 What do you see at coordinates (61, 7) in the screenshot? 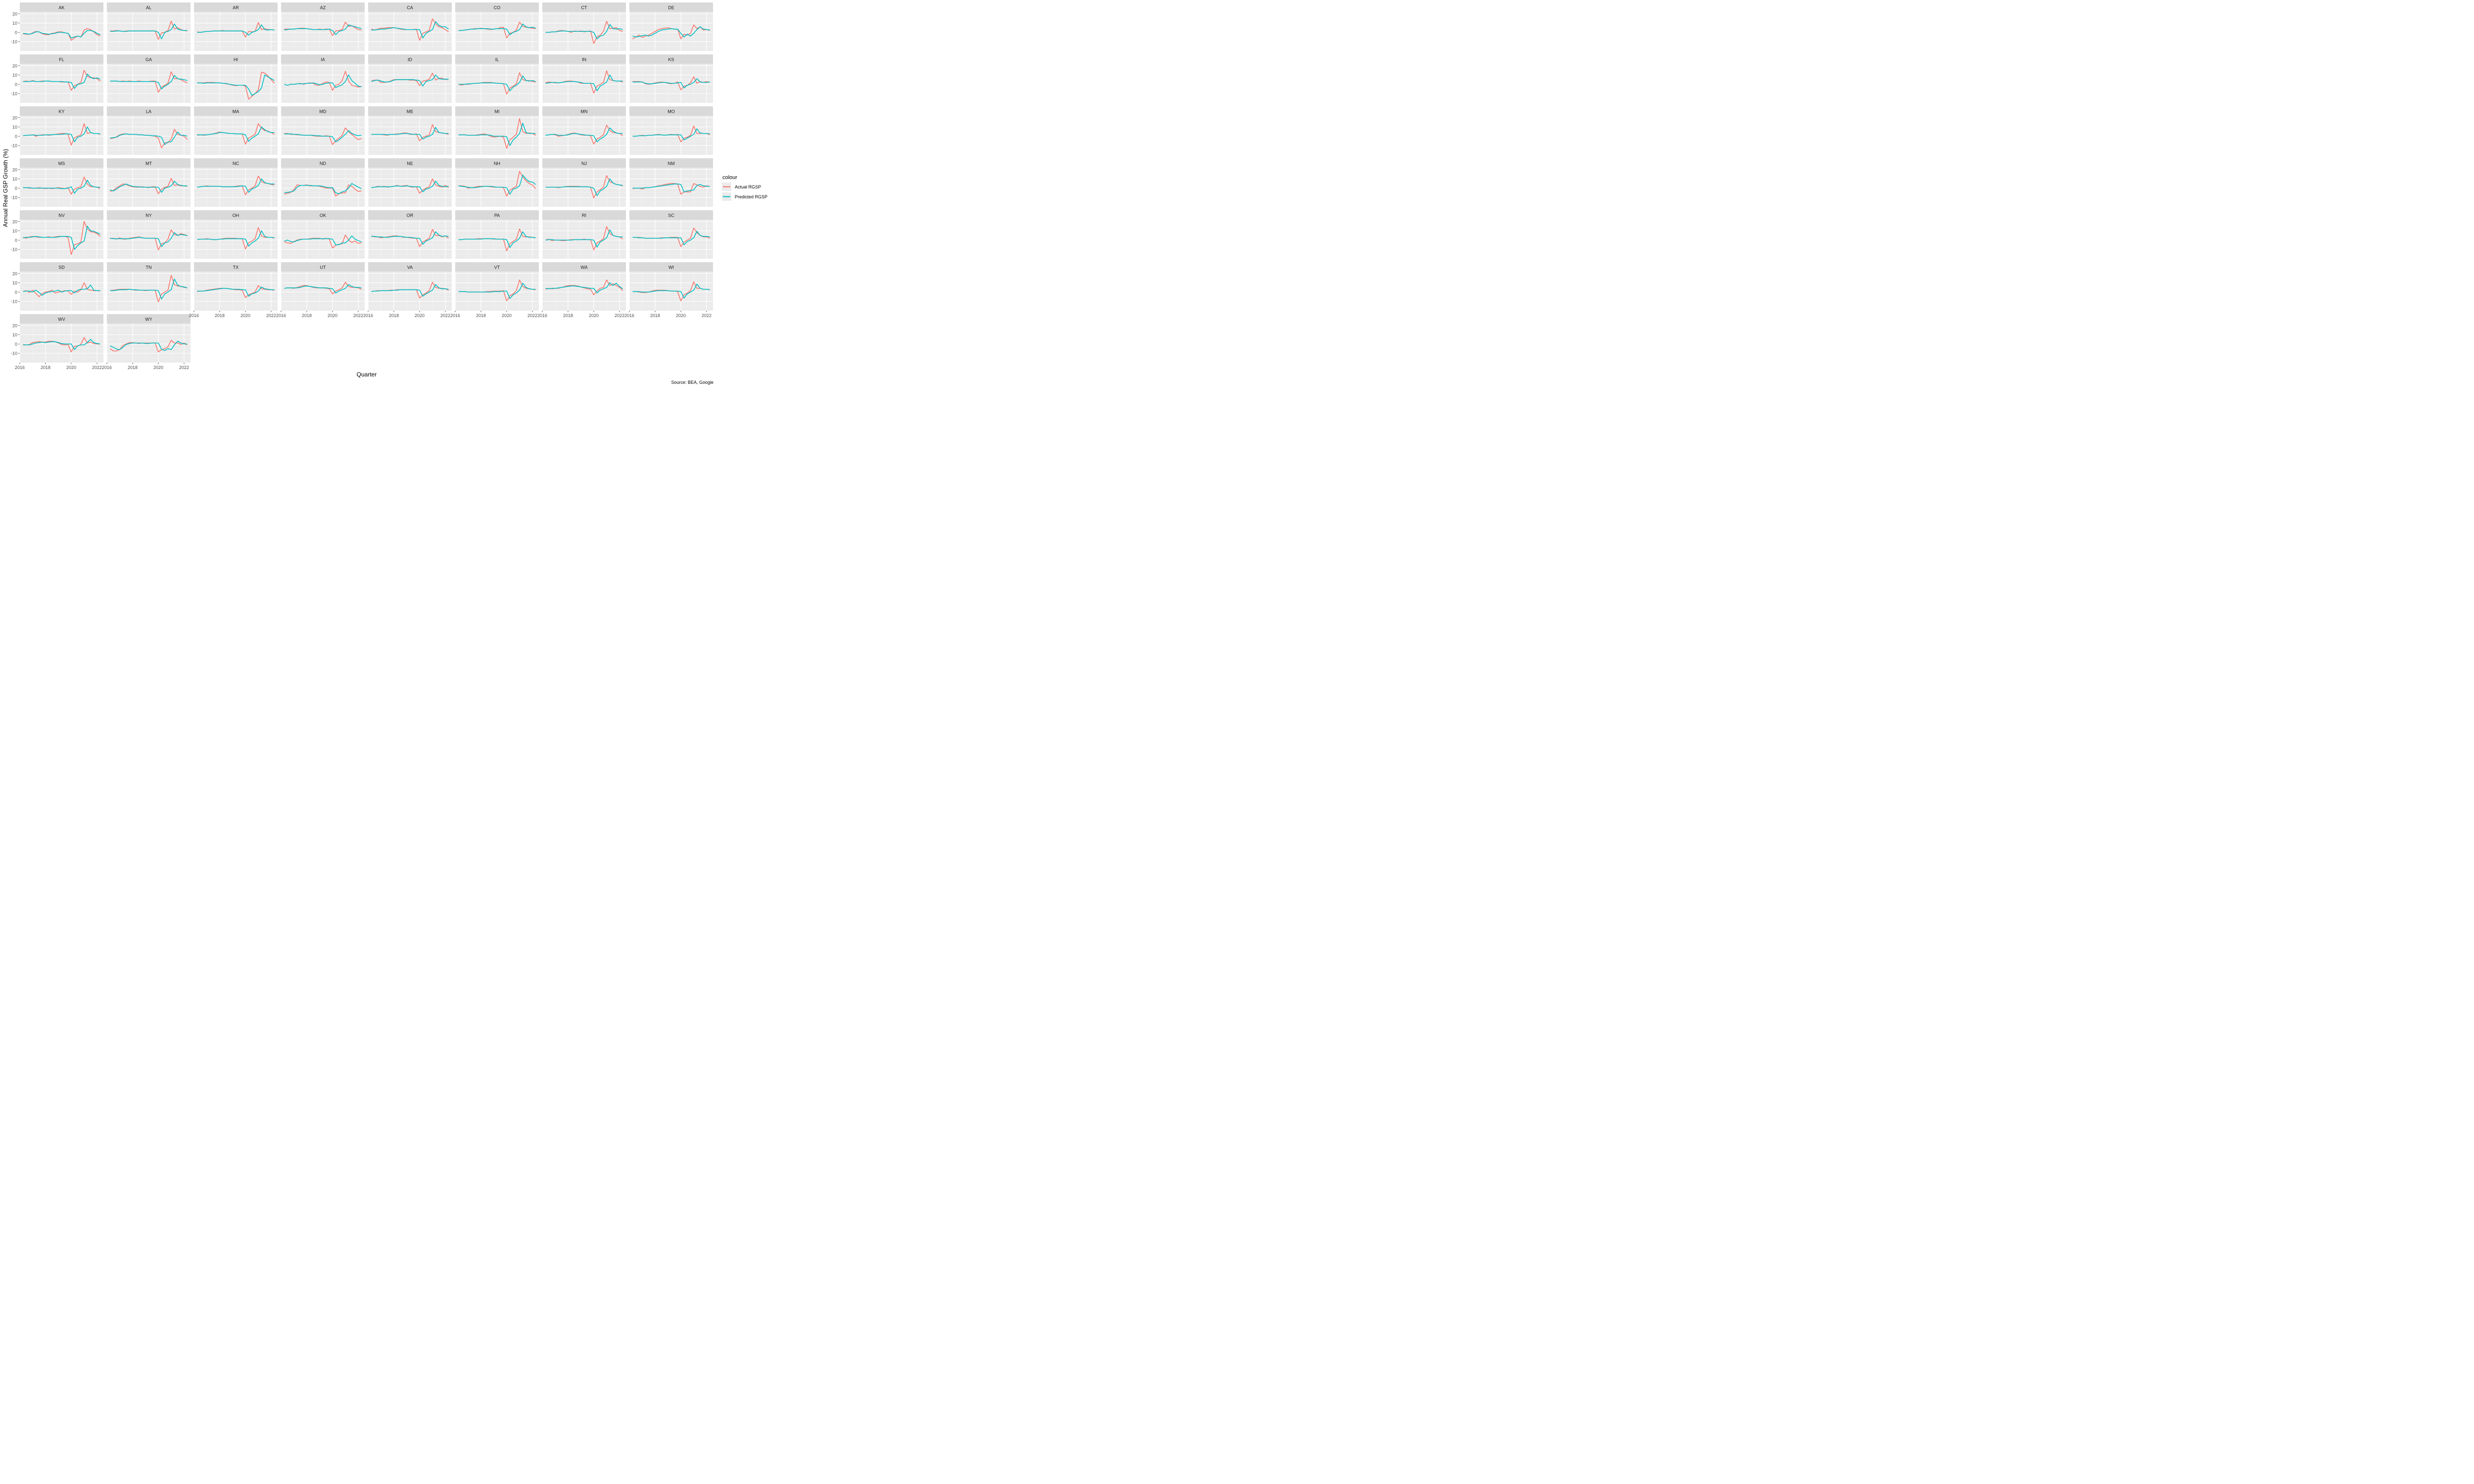
I see `facet-strip-label: AK` at bounding box center [61, 7].